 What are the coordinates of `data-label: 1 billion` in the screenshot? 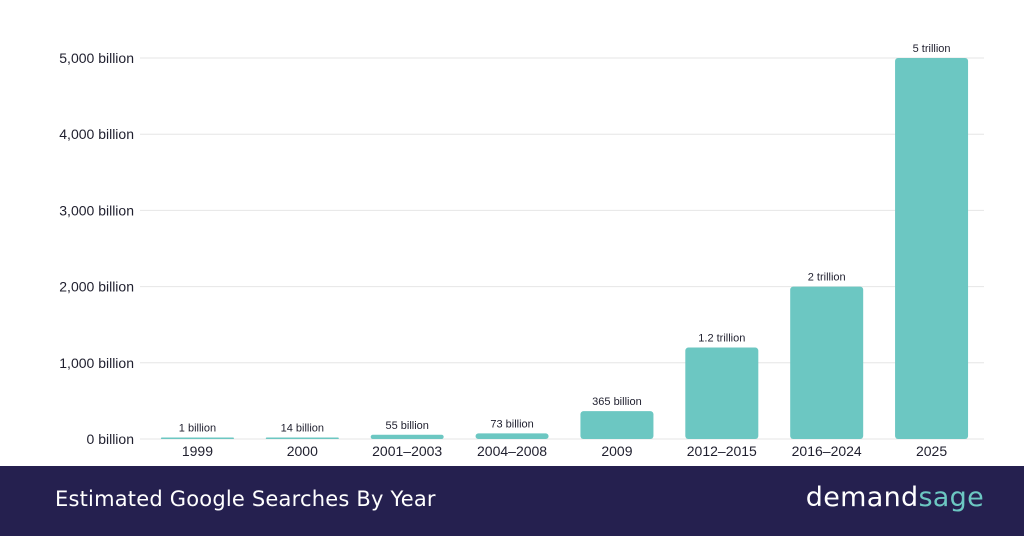 It's located at (197, 429).